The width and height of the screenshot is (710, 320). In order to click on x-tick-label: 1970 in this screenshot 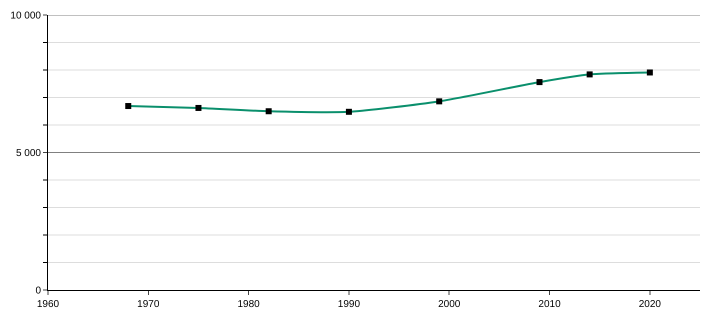, I will do `click(148, 304)`.